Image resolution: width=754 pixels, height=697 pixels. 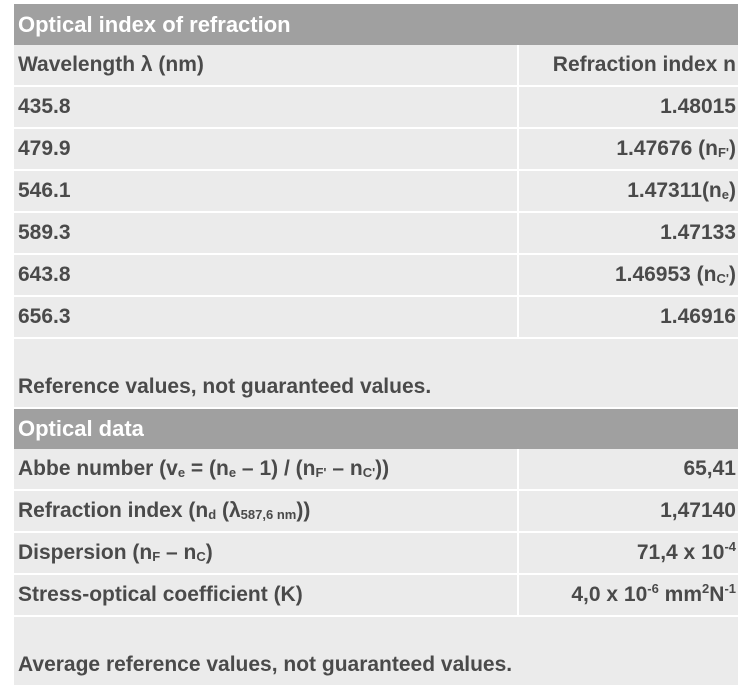 I want to click on refraction-title: Optical index of refraction, so click(x=376, y=24).